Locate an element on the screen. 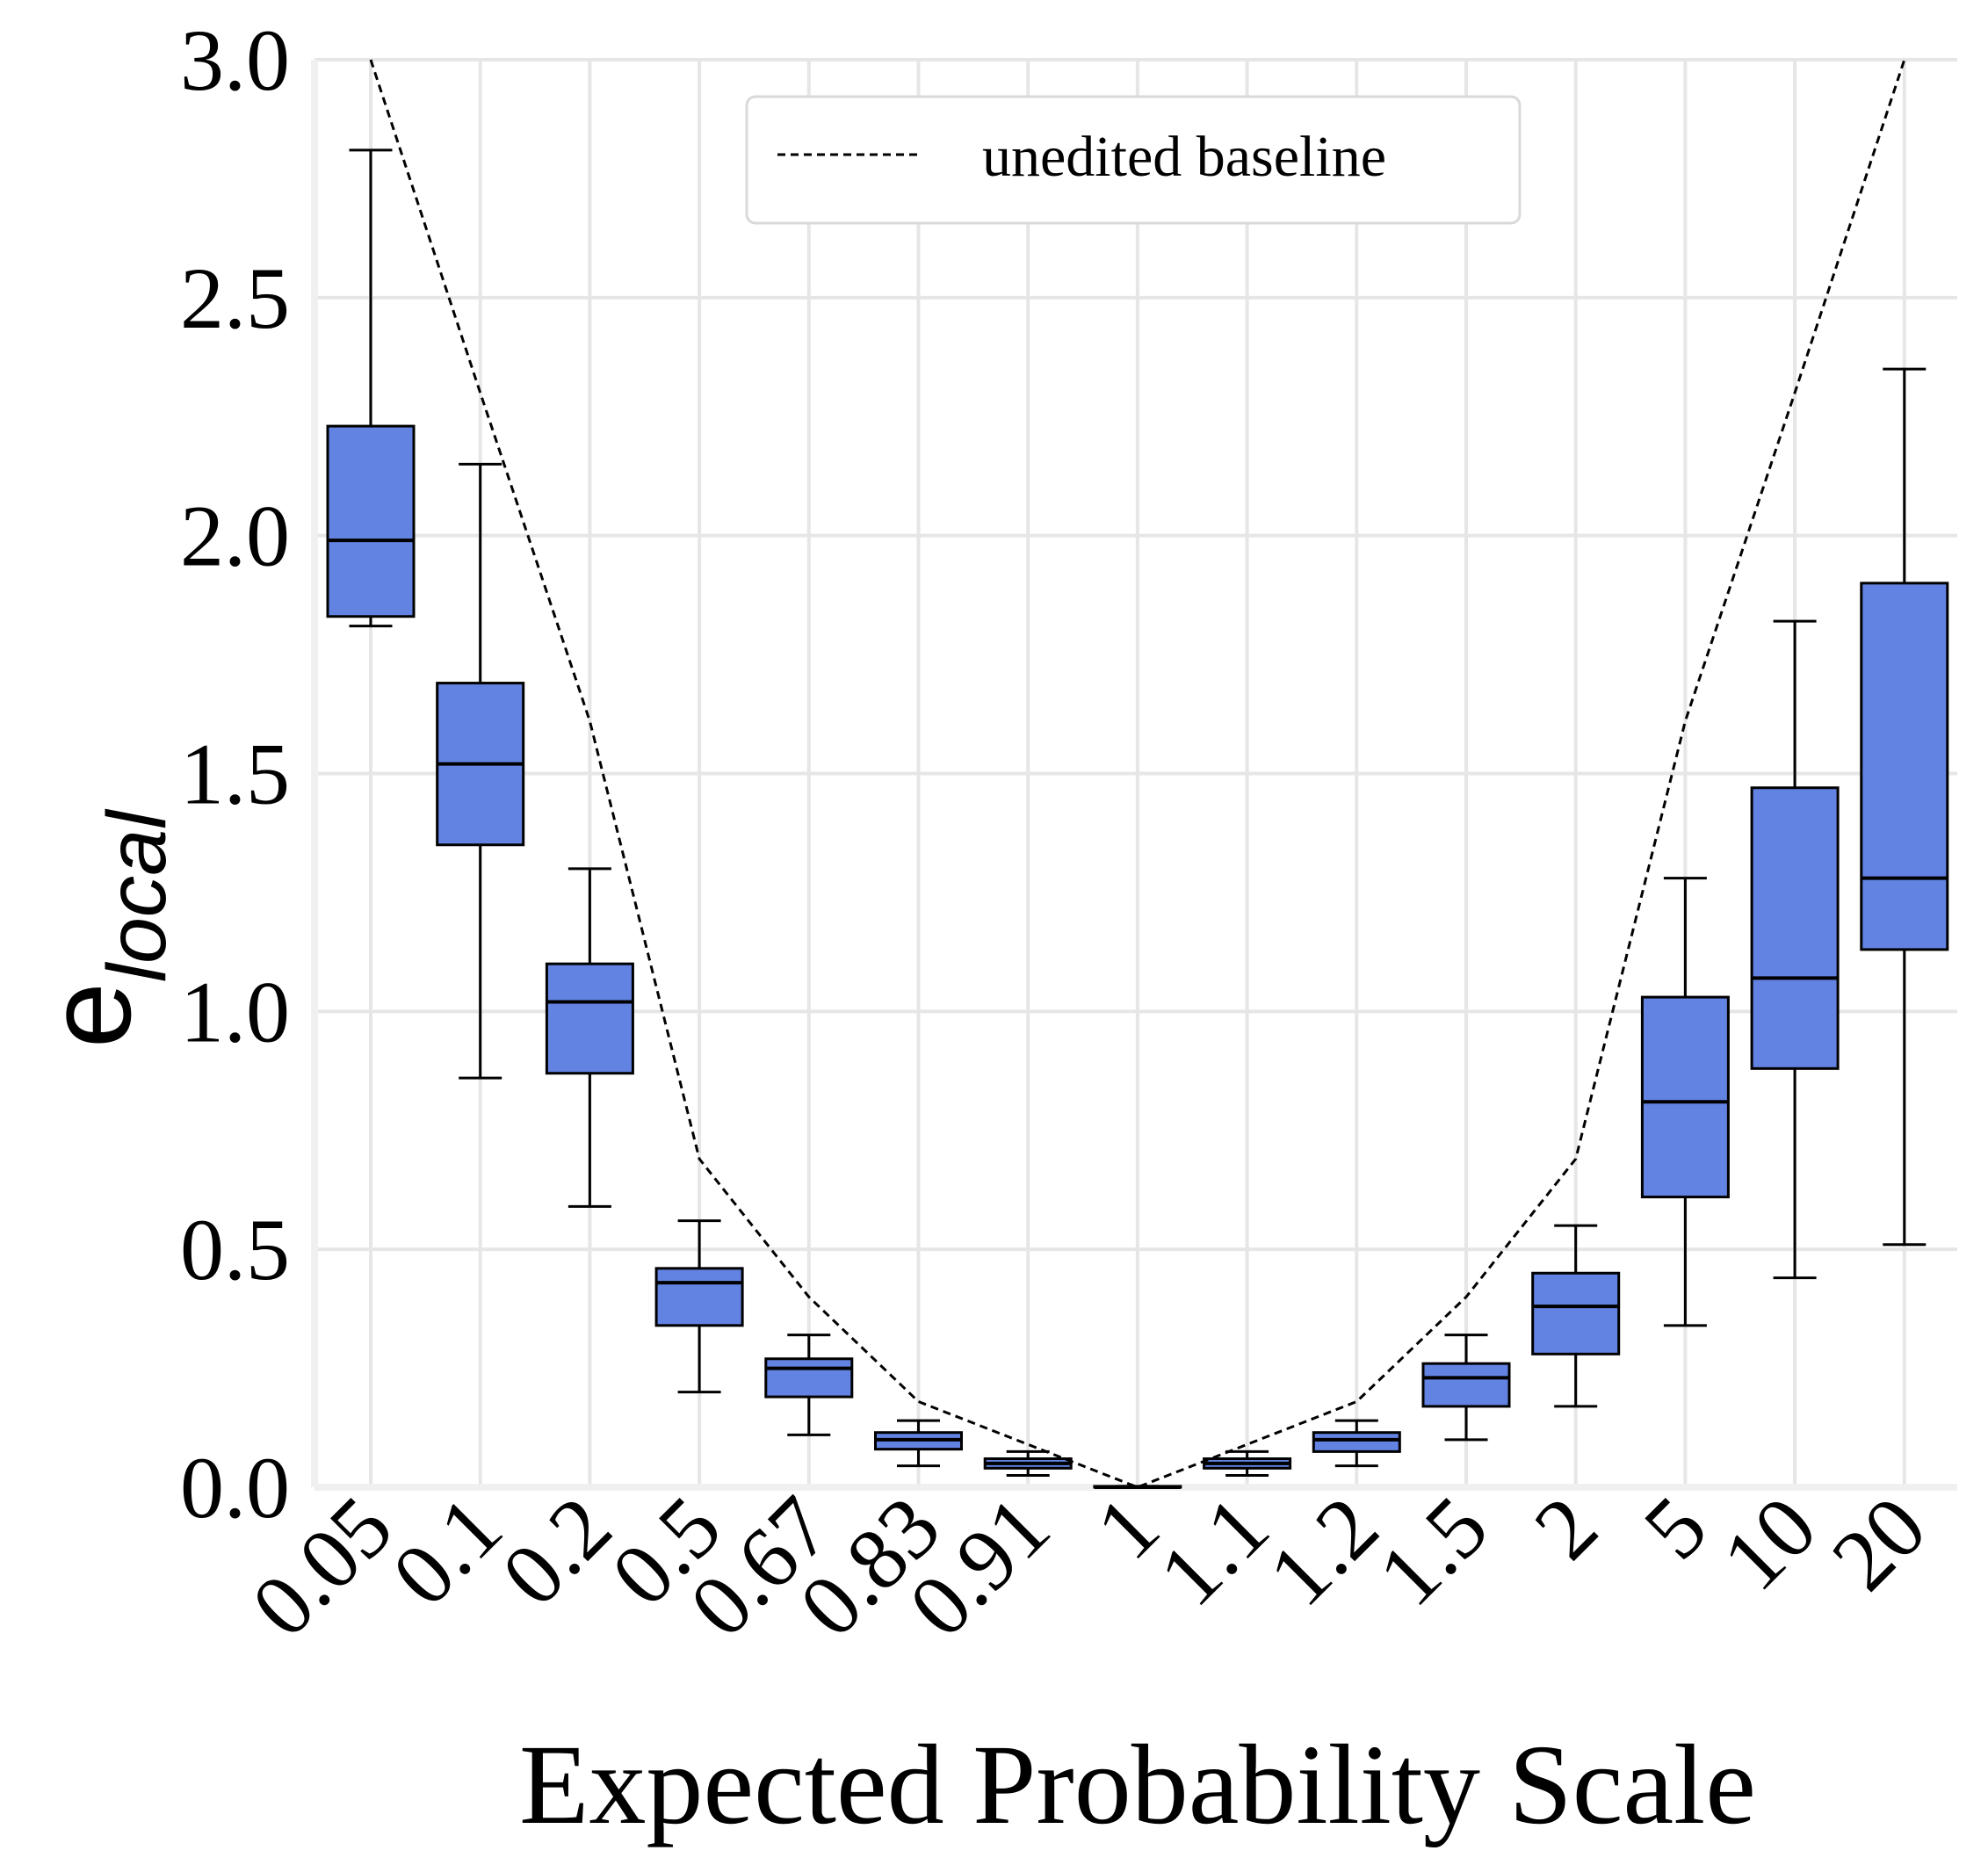 The height and width of the screenshot is (1865, 1988). legend: unedited baseline is located at coordinates (1133, 160).